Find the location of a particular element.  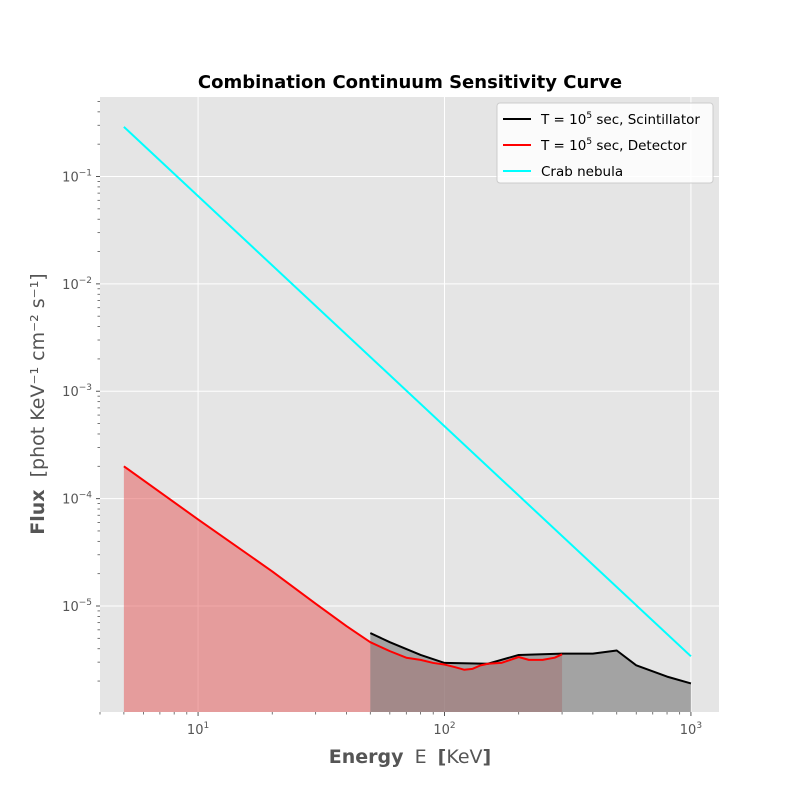

y-tick-label: 10⁻⁵ is located at coordinates (77, 606).